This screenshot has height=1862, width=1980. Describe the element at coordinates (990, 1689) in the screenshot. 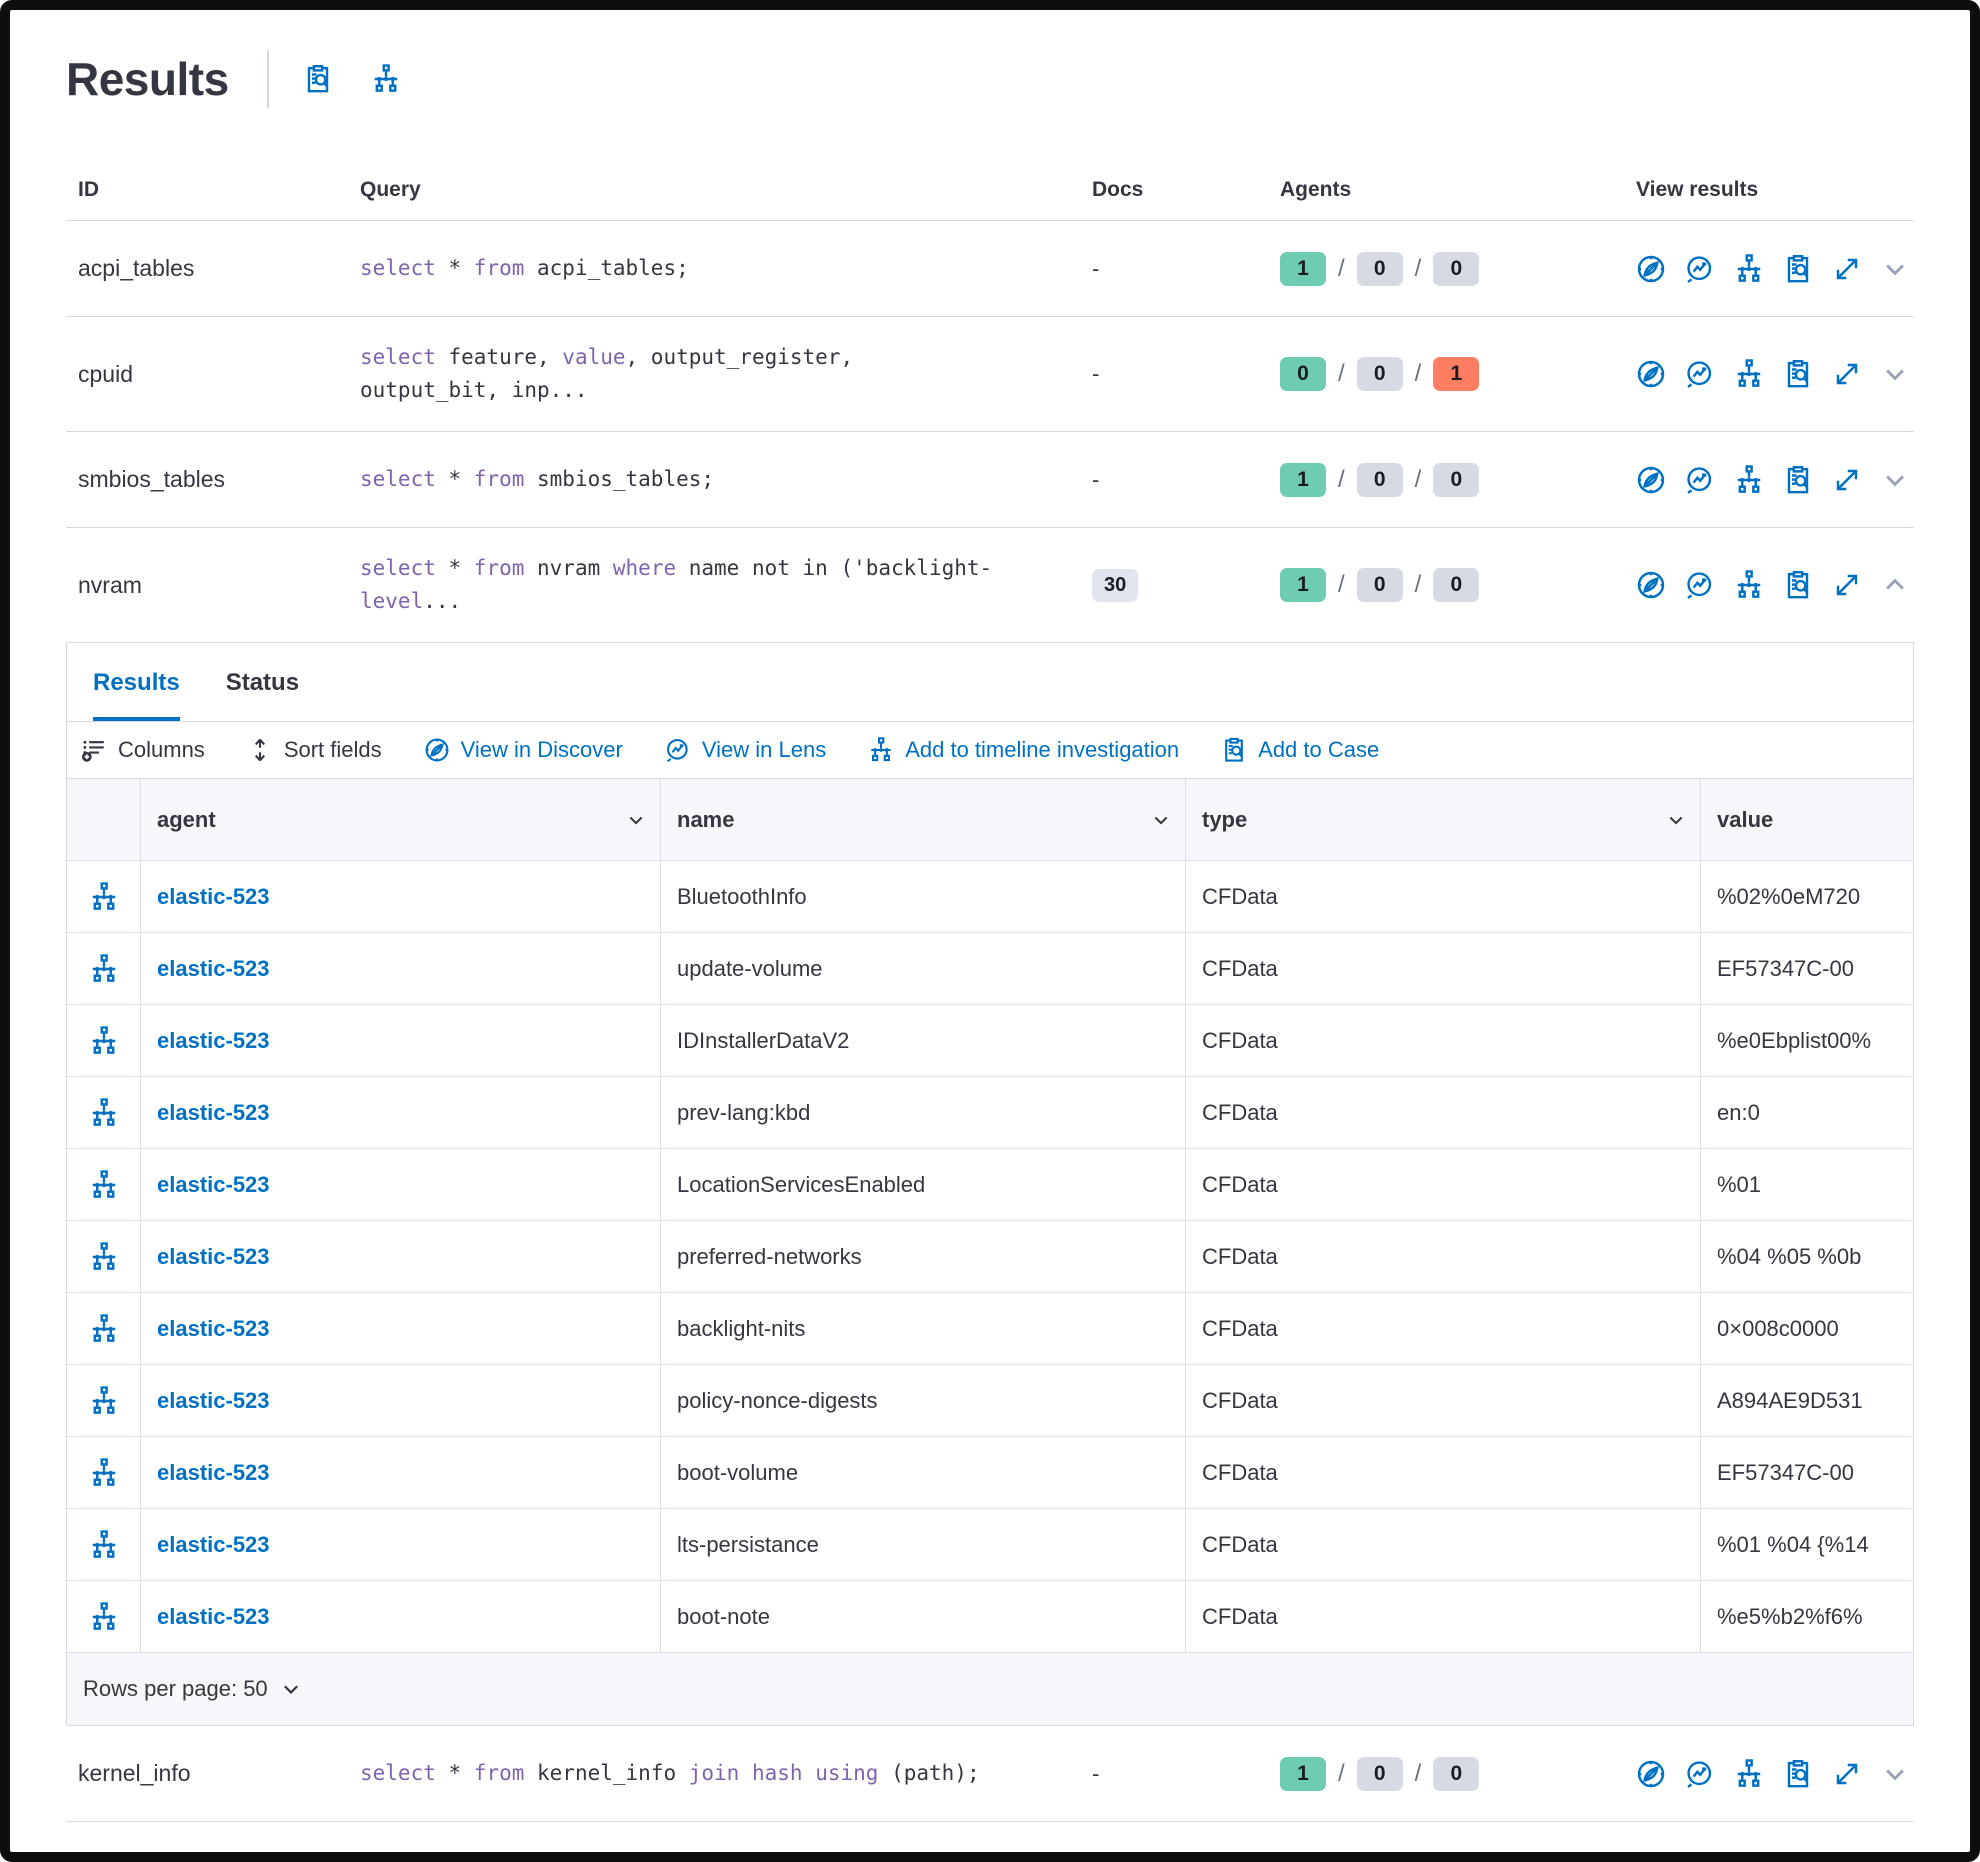

I see `rows-per-page-control: Rows per page: 50` at that location.